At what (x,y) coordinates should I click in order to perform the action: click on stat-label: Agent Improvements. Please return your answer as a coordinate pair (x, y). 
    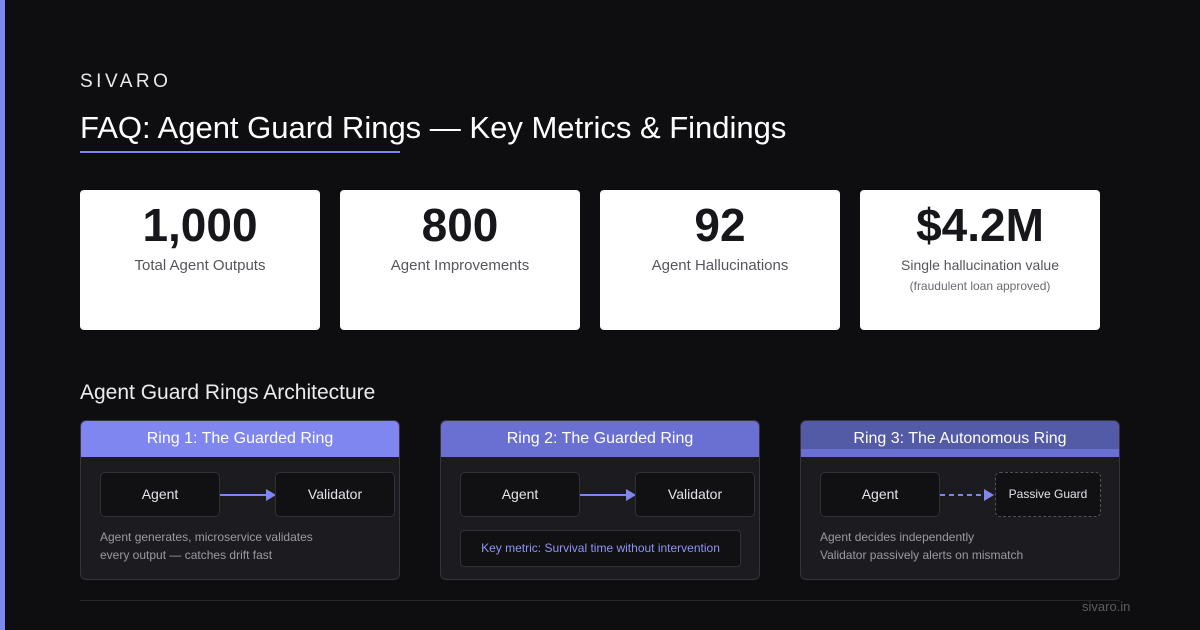
    Looking at the image, I should click on (460, 265).